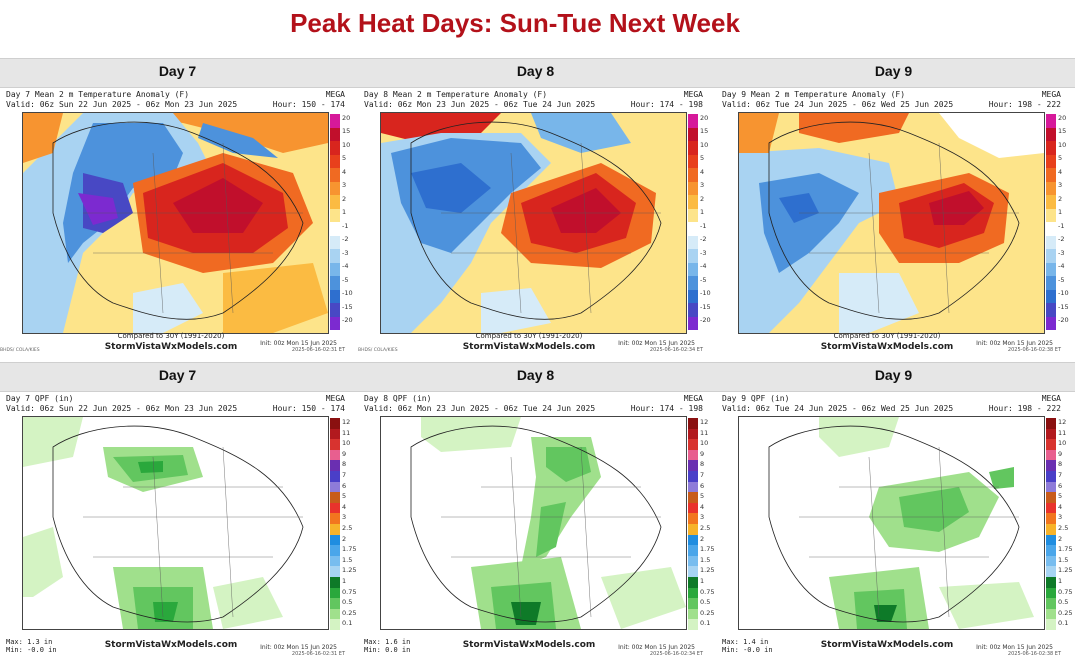 The image size is (1075, 660). What do you see at coordinates (756, 398) in the screenshot?
I see `map-title: Day 9 QPF (in)` at bounding box center [756, 398].